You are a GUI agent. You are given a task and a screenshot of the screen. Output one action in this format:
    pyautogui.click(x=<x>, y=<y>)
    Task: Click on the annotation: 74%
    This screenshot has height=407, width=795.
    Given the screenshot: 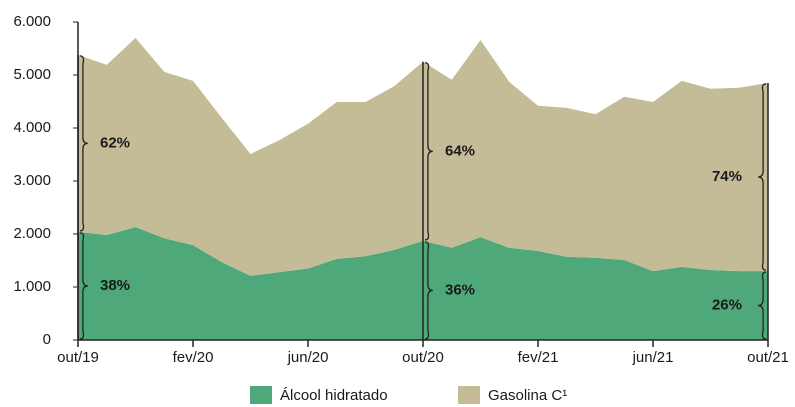 What is the action you would take?
    pyautogui.click(x=727, y=176)
    